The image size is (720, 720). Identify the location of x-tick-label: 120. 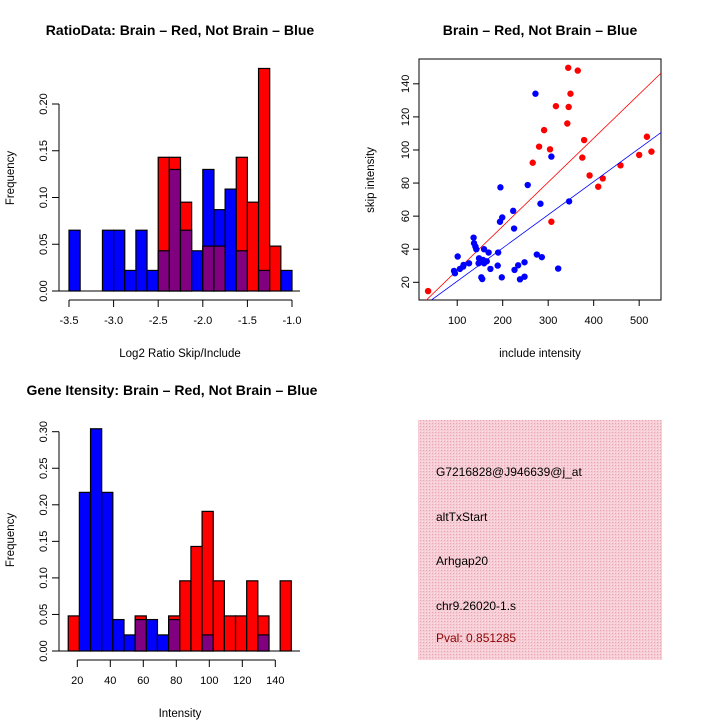
(242, 681).